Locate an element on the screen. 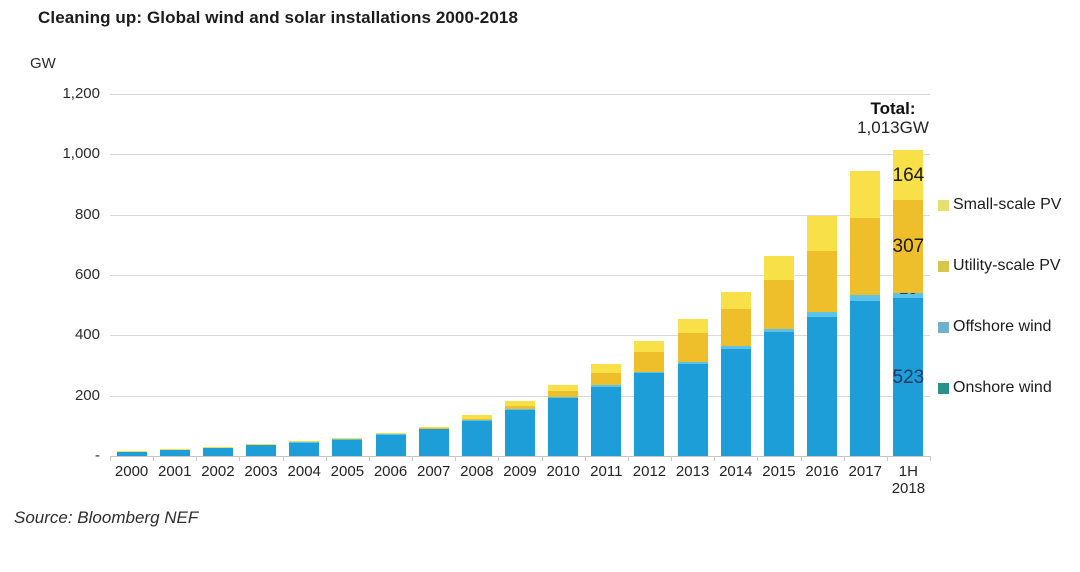 The height and width of the screenshot is (572, 1080). y-axis-tick: 1,200 is located at coordinates (81, 93).